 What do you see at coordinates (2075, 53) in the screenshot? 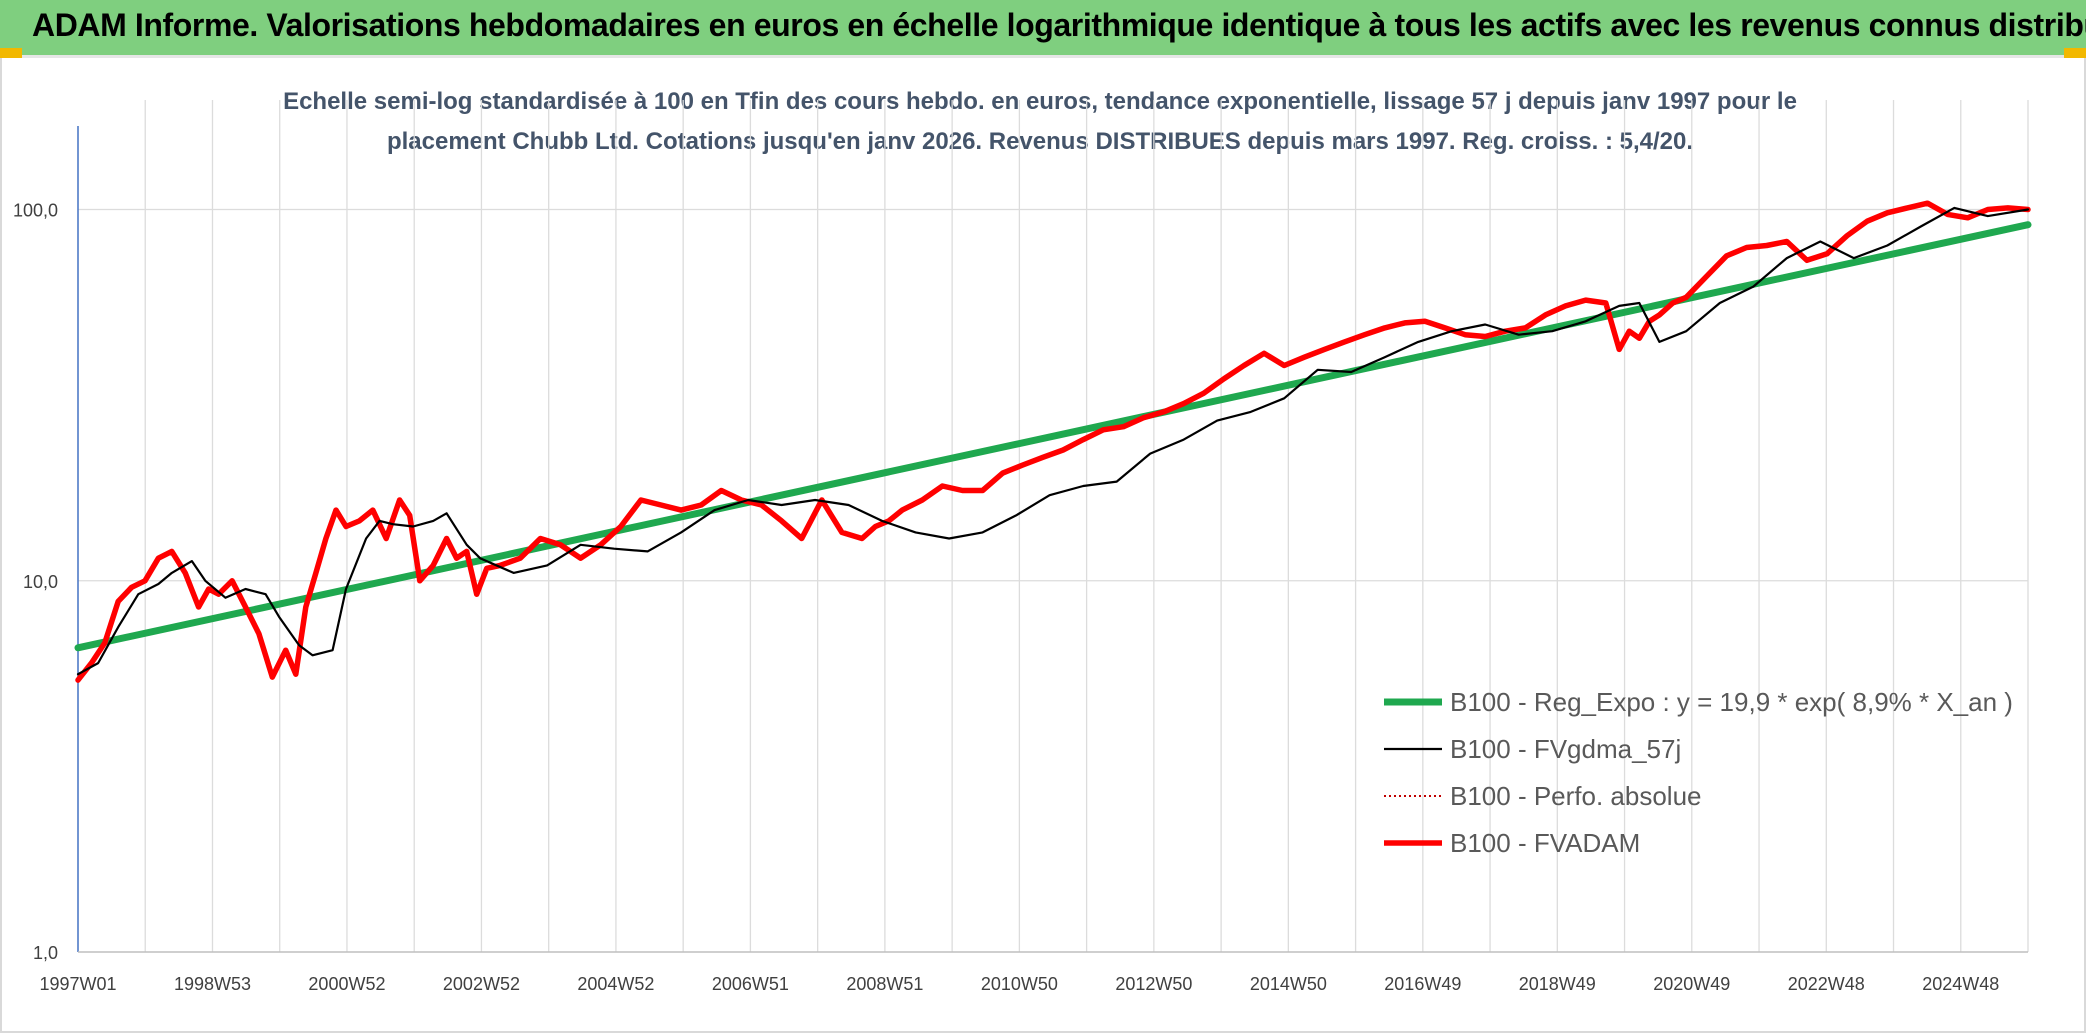
I see `corner-mark-right` at bounding box center [2075, 53].